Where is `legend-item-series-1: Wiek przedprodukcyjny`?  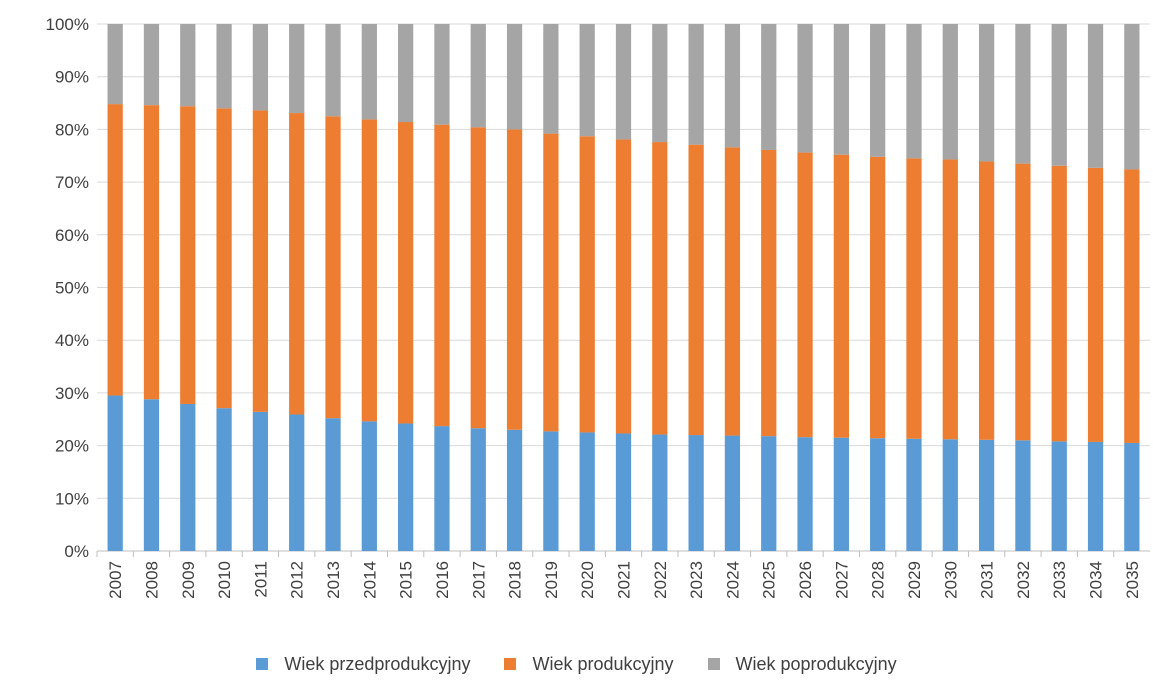
legend-item-series-1: Wiek przedprodukcyjny is located at coordinates (363, 664).